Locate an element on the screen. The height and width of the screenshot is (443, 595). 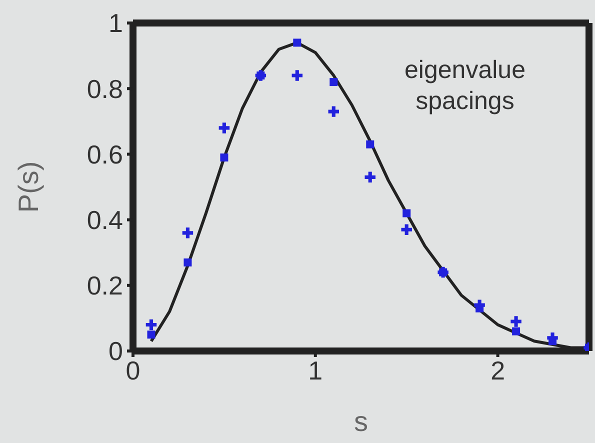
x-axis-title: s is located at coordinates (361, 421).